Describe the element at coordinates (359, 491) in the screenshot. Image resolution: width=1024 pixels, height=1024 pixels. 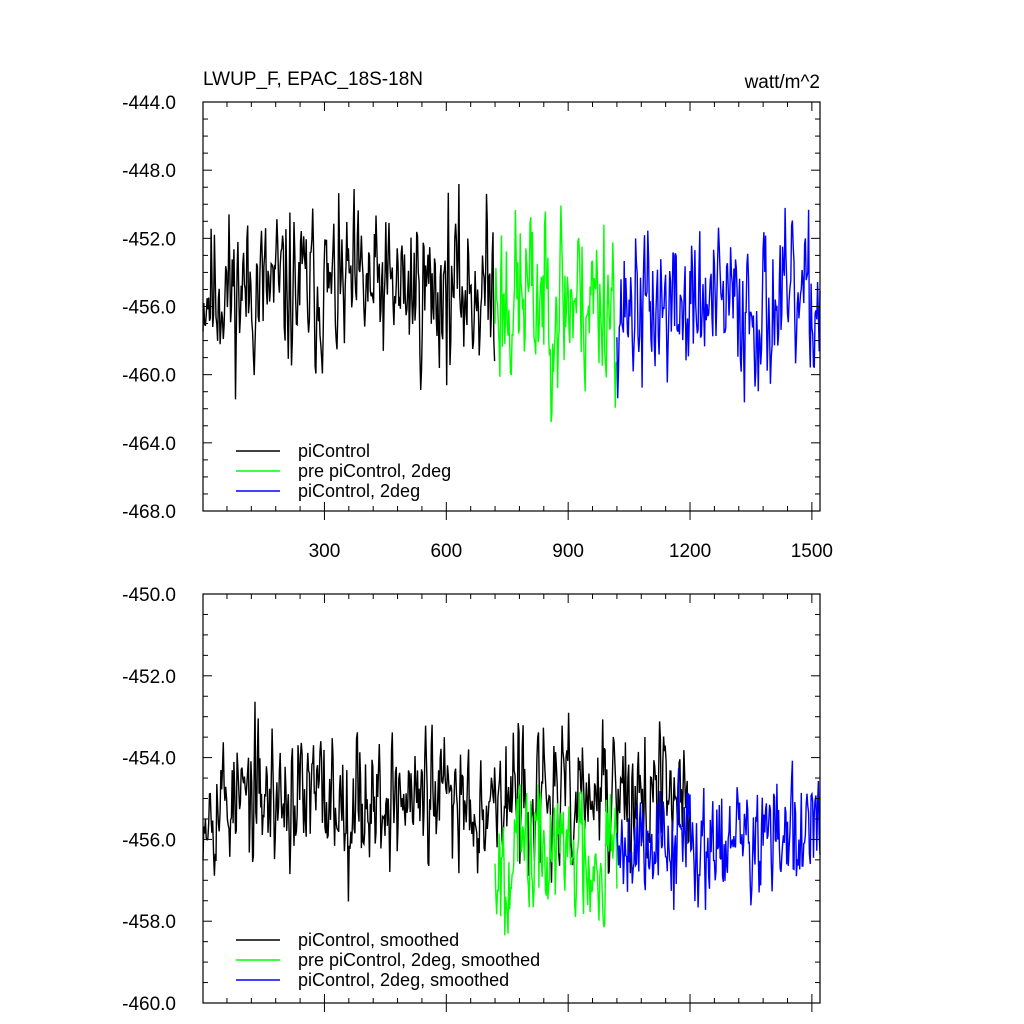
I see `legend-label: piControl, 2deg` at that location.